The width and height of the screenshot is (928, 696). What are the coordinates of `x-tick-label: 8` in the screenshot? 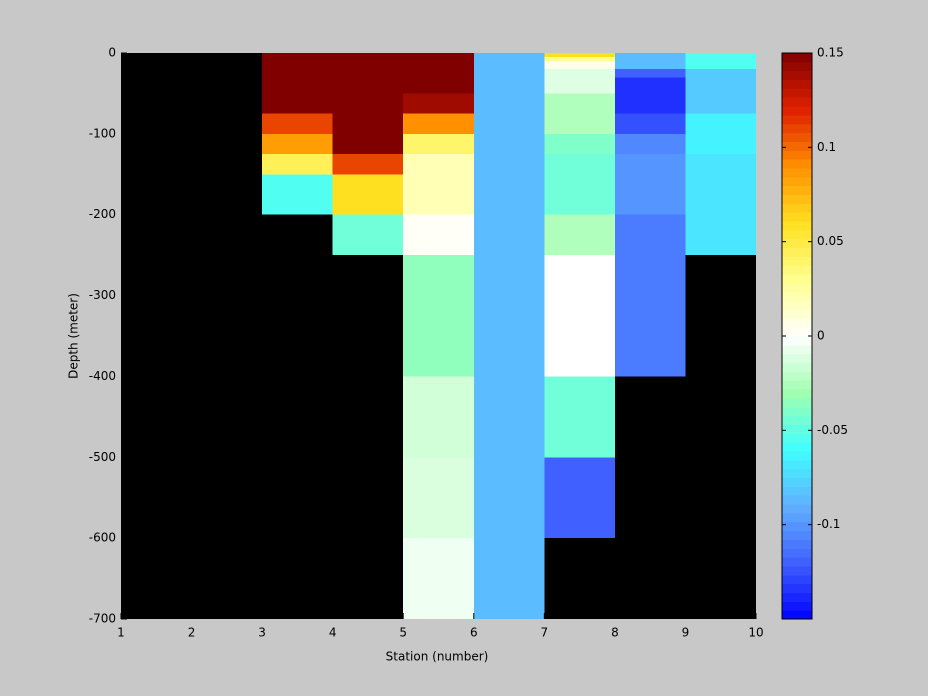 It's located at (615, 633).